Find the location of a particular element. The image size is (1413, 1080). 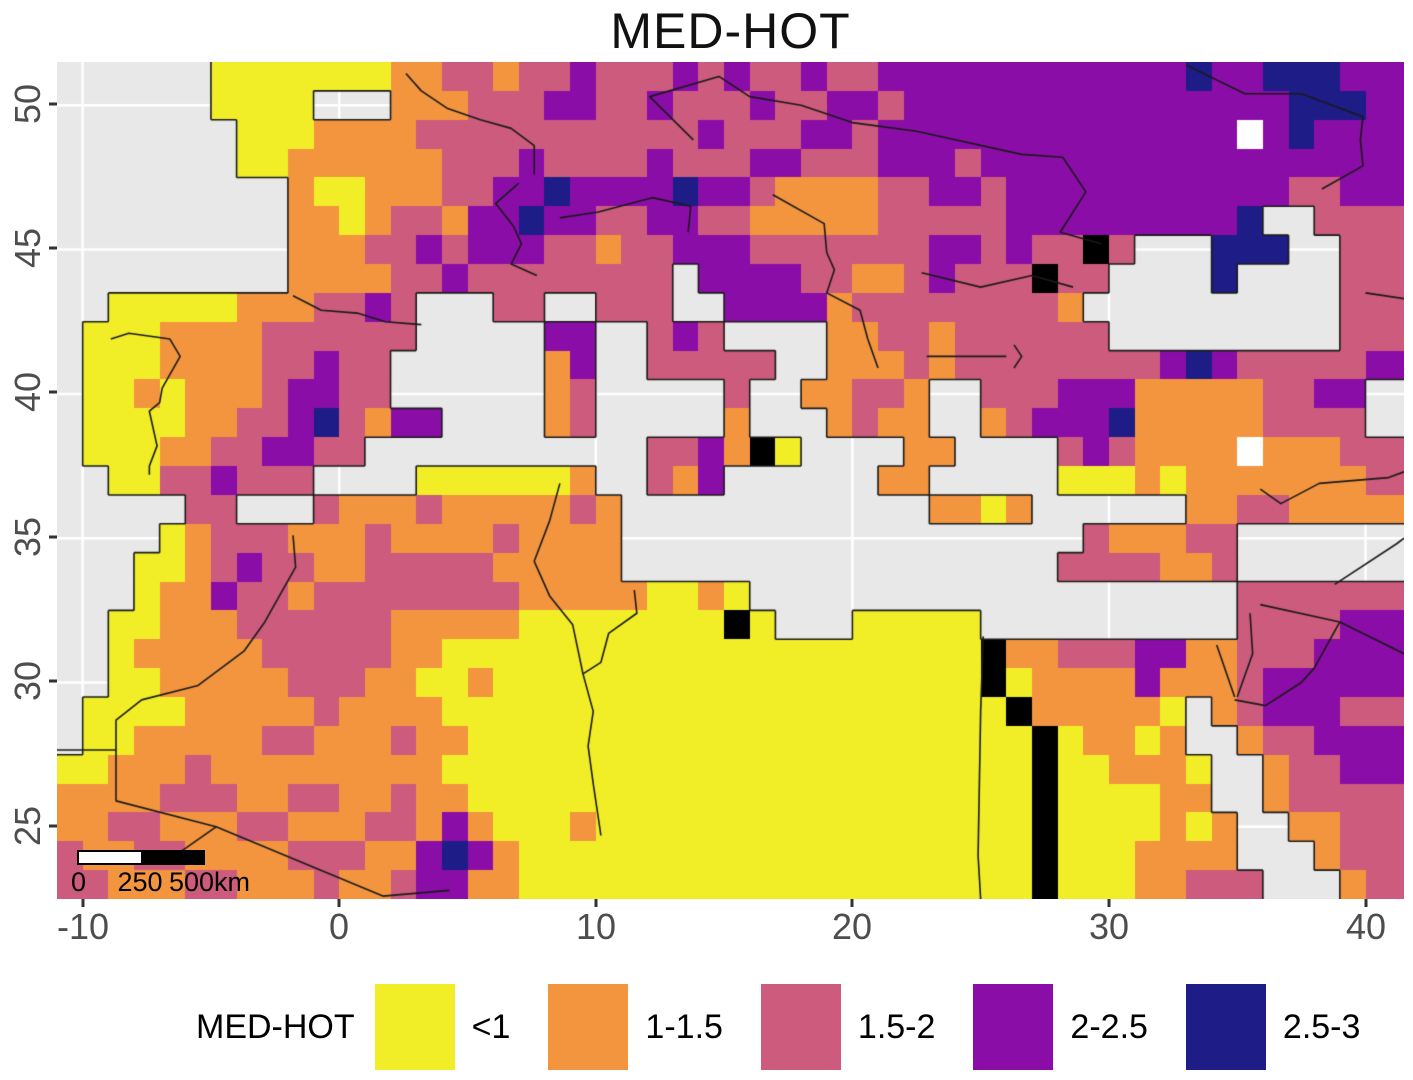

scale-bar-label-250: 250 is located at coordinates (140, 882).